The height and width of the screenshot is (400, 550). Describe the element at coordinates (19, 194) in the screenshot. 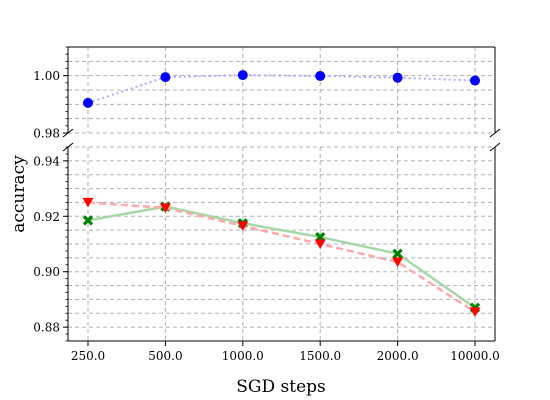

I see `y-axis-label: accuracy` at that location.